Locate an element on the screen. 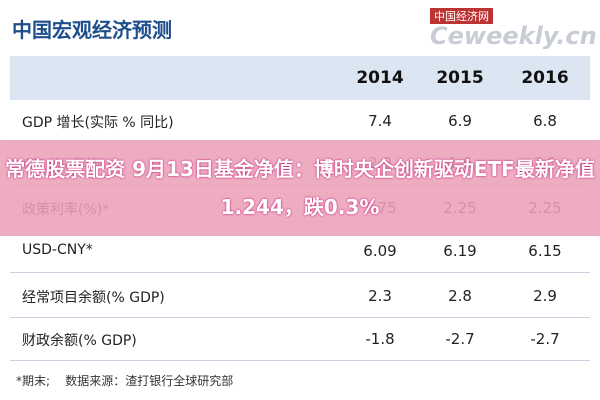 Image resolution: width=600 pixels, height=400 pixels. watermark: Ceweekly.cn is located at coordinates (513, 36).